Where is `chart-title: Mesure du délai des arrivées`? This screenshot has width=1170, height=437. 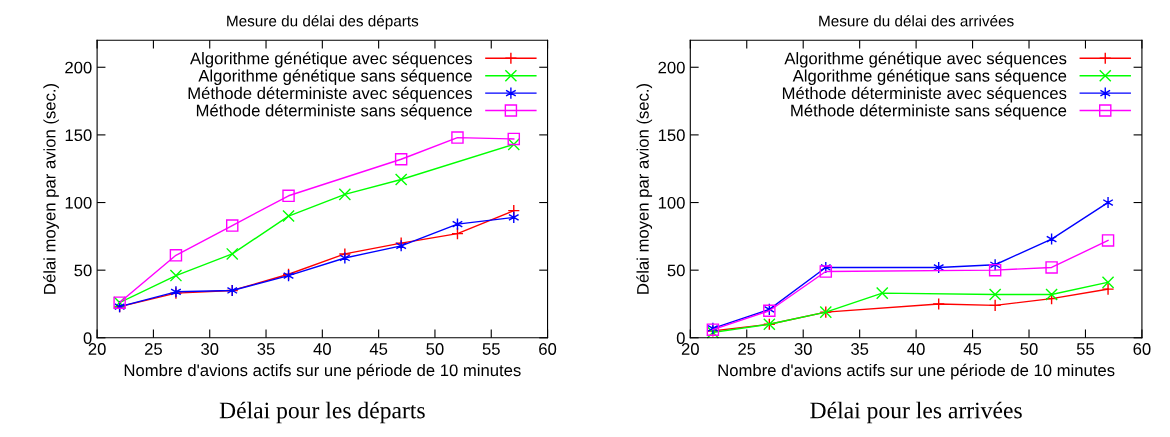 chart-title: Mesure du délai des arrivées is located at coordinates (916, 21).